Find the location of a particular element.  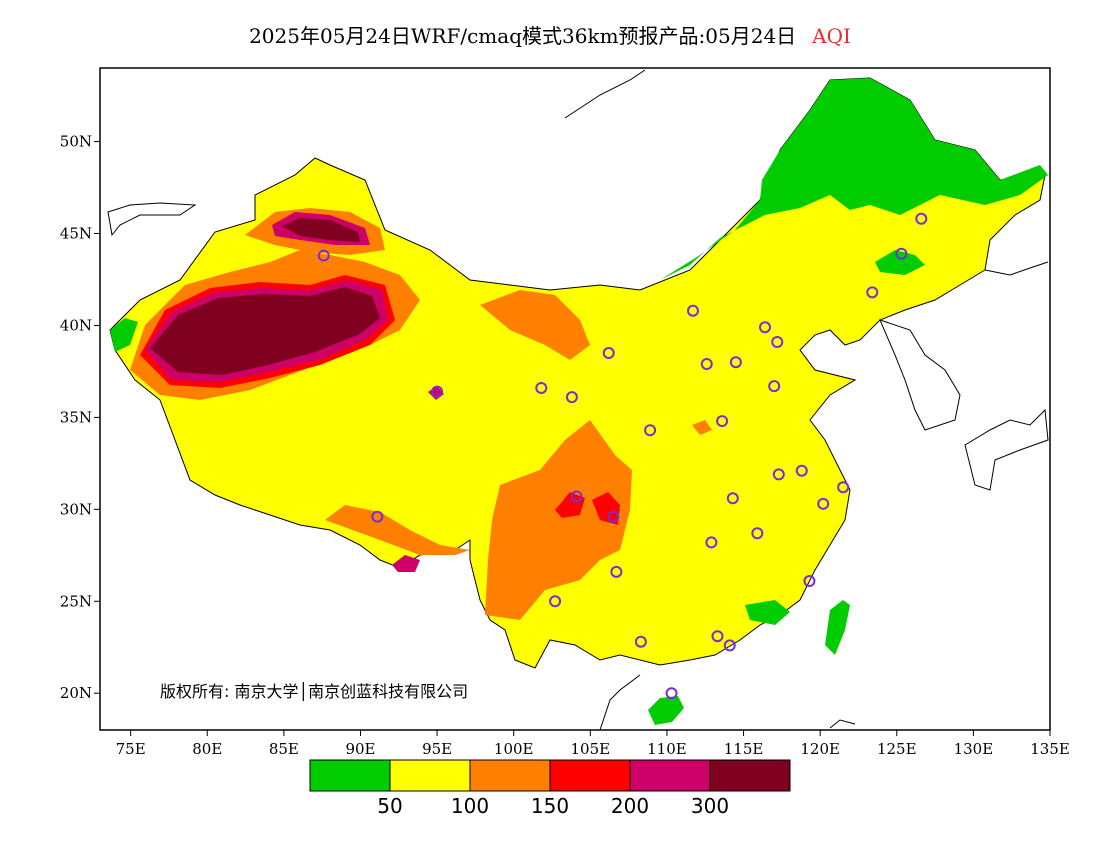

lon-tick-label: 90E is located at coordinates (360, 749).